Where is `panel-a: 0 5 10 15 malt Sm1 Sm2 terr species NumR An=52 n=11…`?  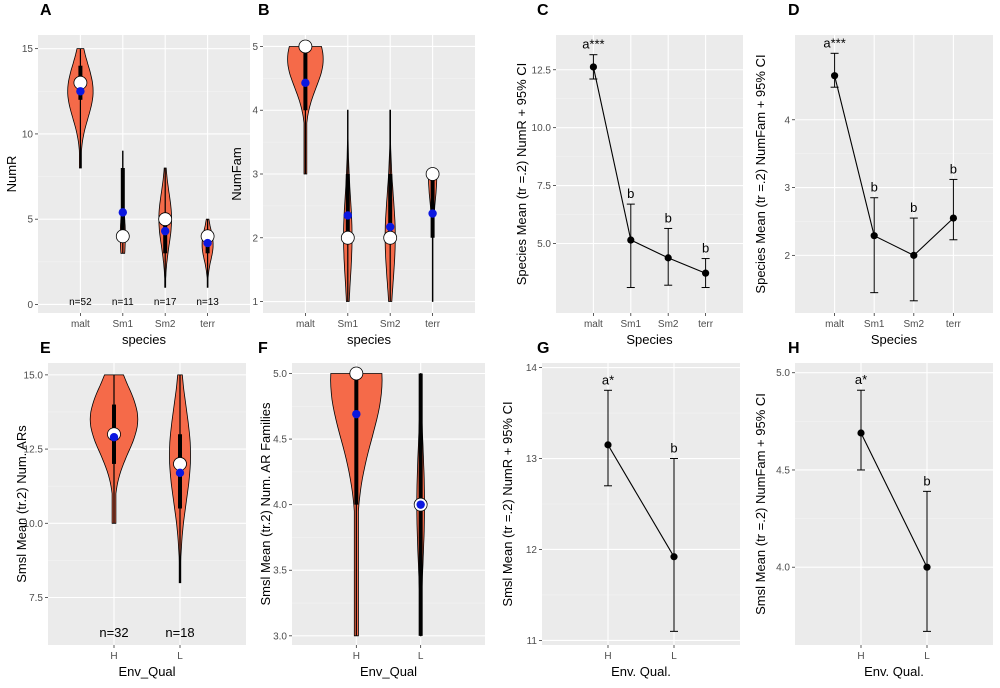 panel-a: 0 5 10 15 malt Sm1 Sm2 terr species NumR An=52 n=11… is located at coordinates (127, 174).